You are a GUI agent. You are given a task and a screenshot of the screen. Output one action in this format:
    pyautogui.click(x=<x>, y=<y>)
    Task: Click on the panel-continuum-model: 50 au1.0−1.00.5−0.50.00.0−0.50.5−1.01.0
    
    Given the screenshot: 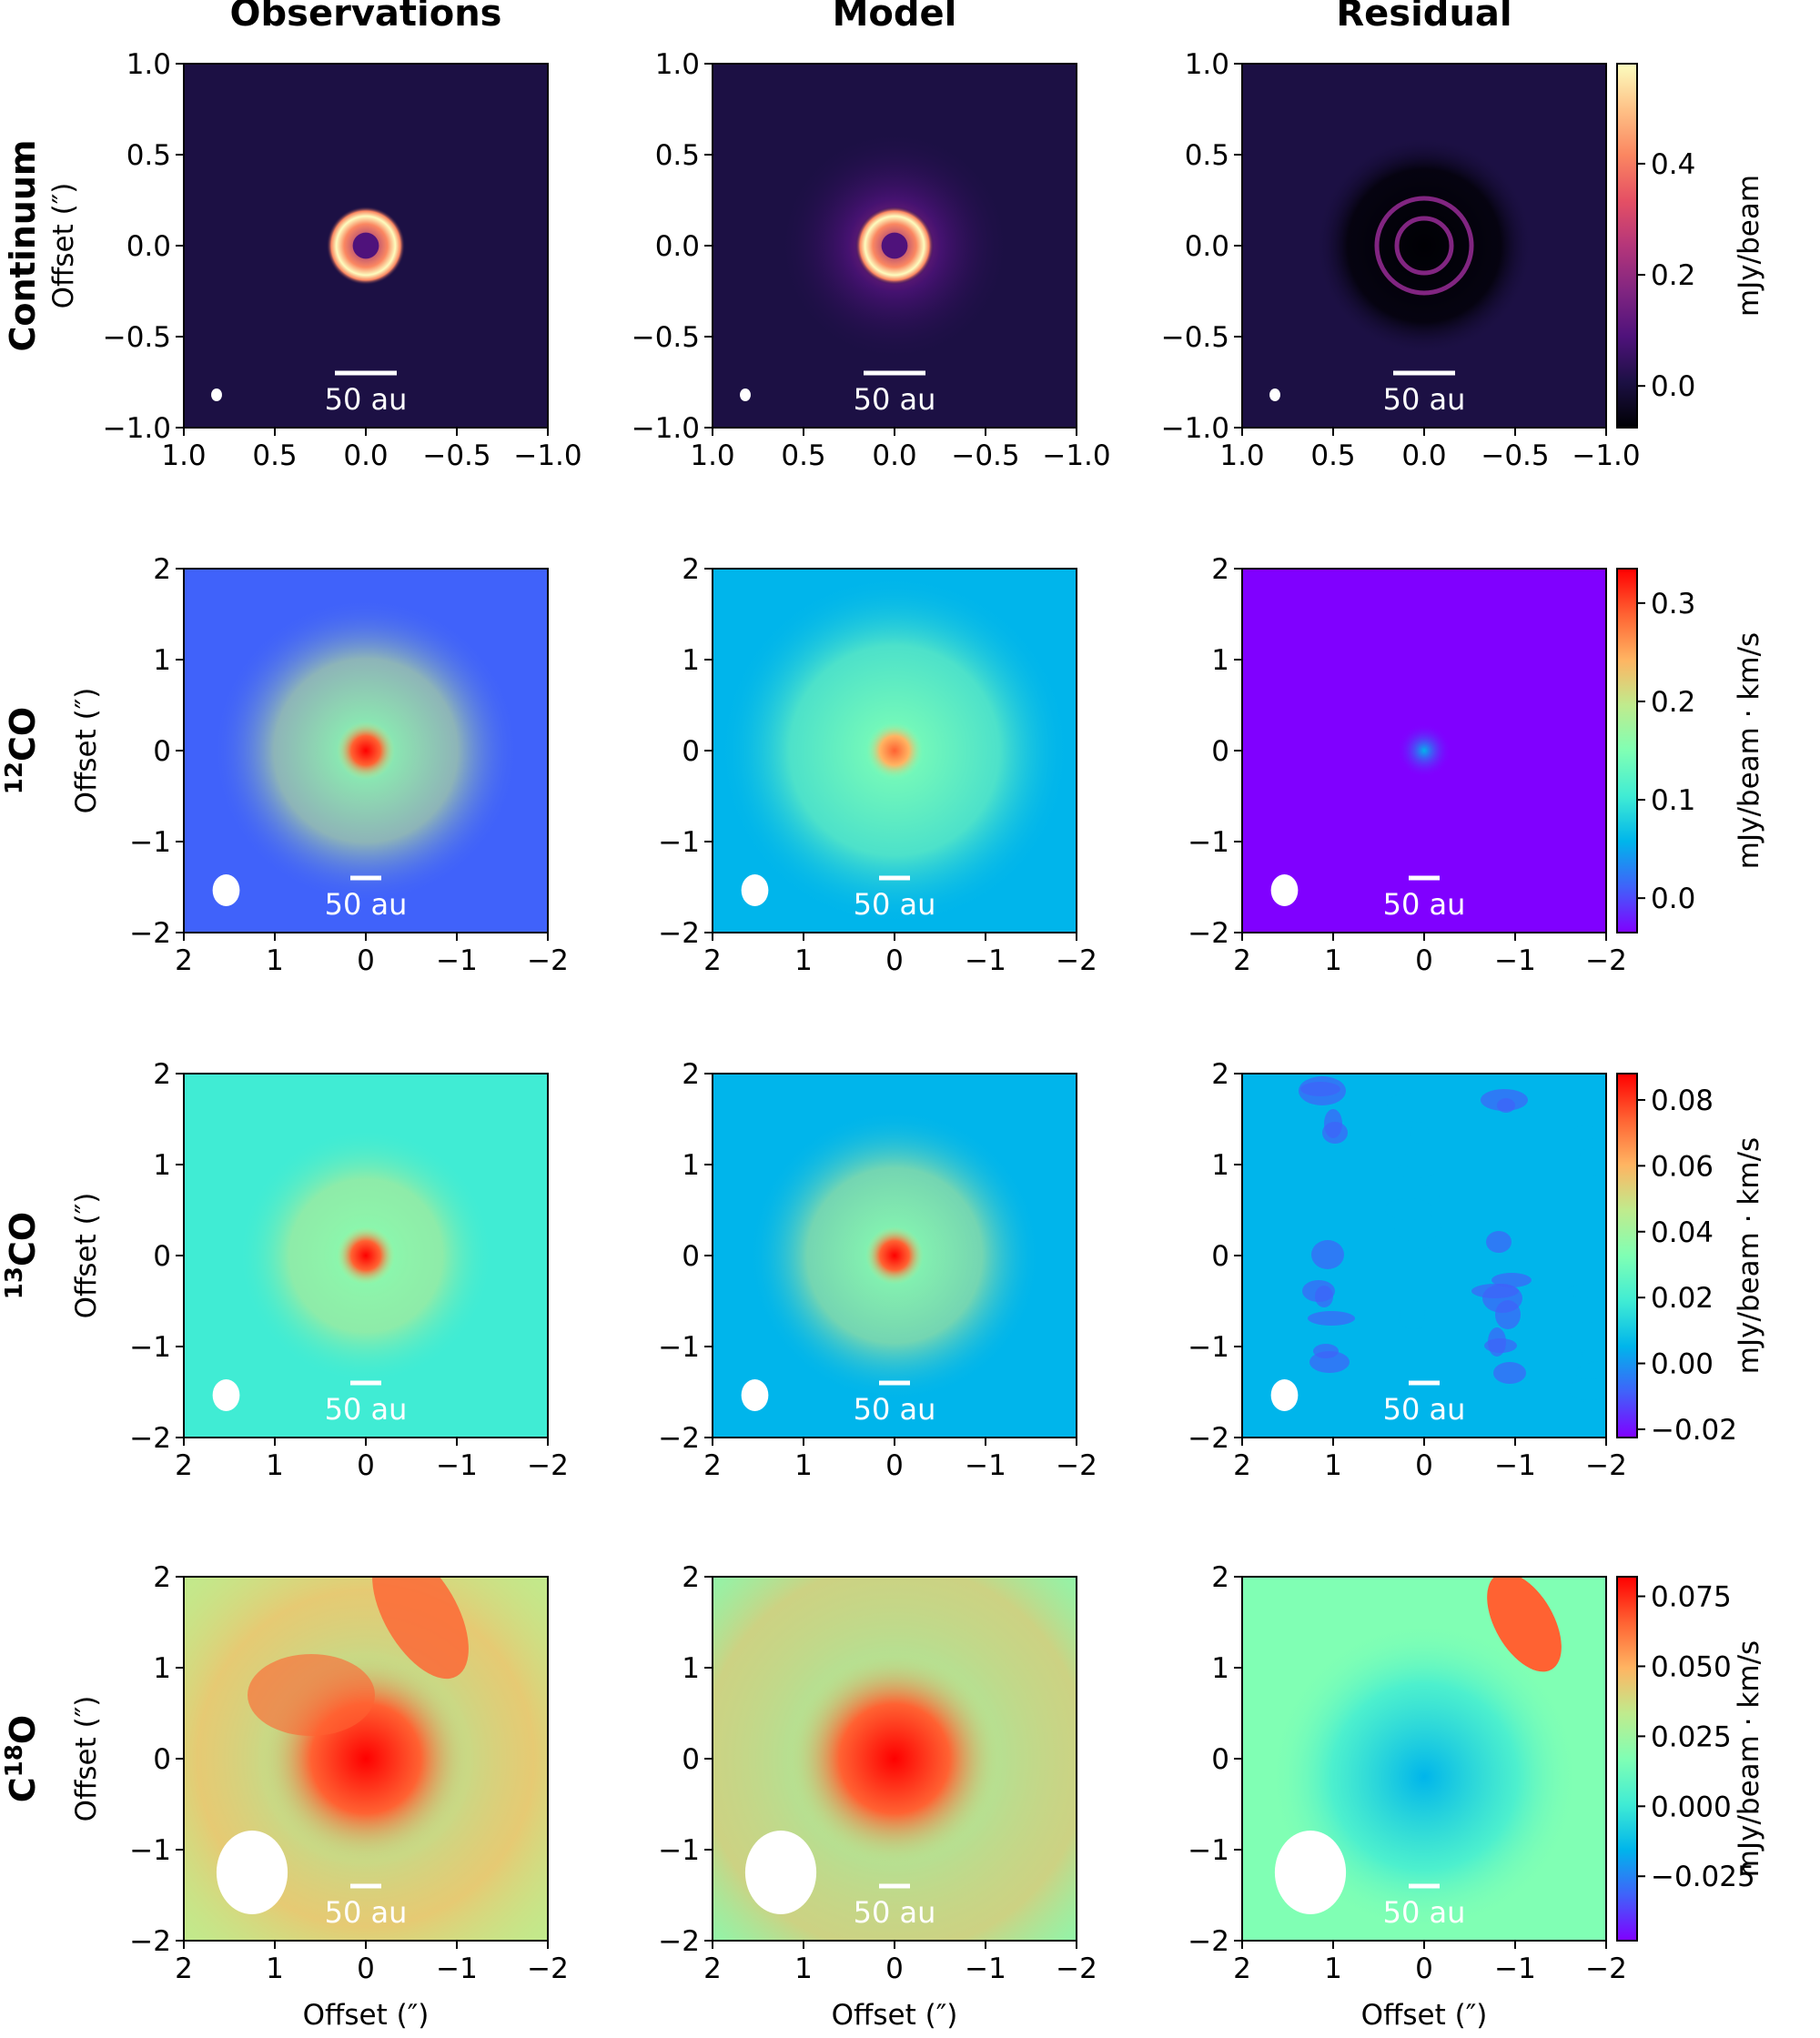 What is the action you would take?
    pyautogui.click(x=872, y=260)
    